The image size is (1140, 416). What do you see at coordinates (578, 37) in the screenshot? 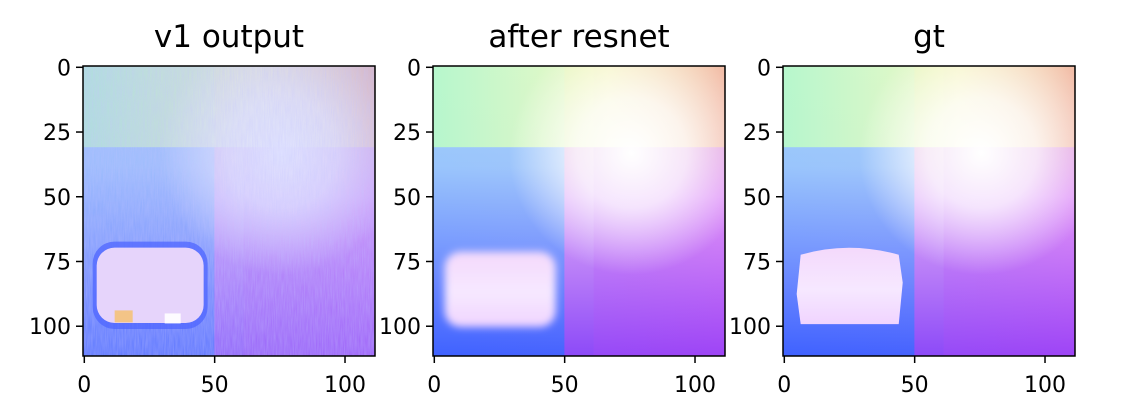
I see `chart-title: after resnet` at bounding box center [578, 37].